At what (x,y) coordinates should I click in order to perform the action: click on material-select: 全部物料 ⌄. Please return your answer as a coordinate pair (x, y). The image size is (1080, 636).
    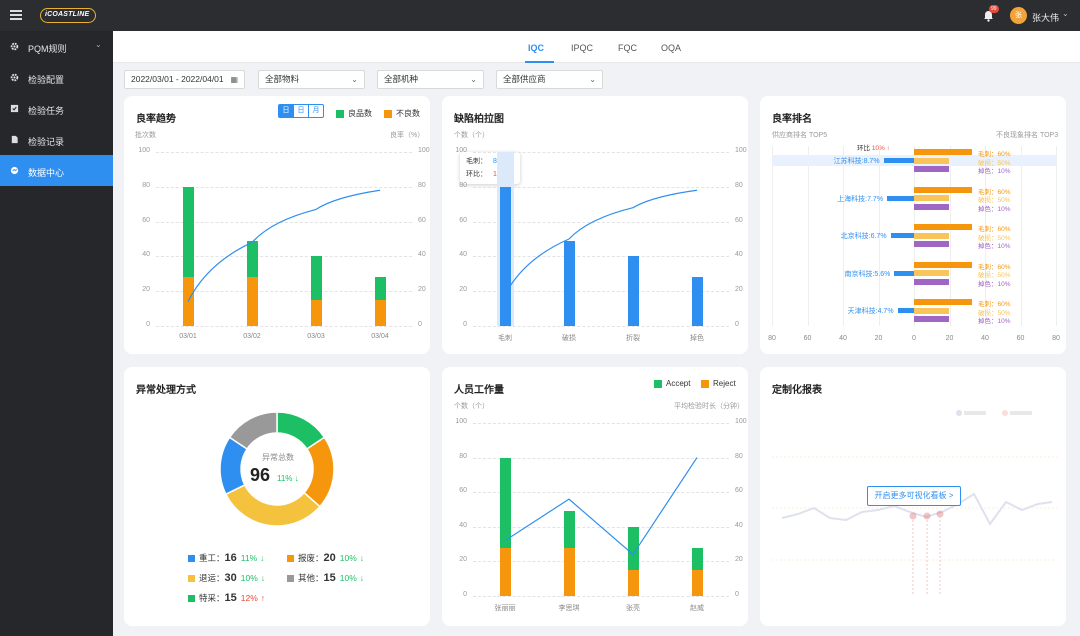
    Looking at the image, I should click on (311, 79).